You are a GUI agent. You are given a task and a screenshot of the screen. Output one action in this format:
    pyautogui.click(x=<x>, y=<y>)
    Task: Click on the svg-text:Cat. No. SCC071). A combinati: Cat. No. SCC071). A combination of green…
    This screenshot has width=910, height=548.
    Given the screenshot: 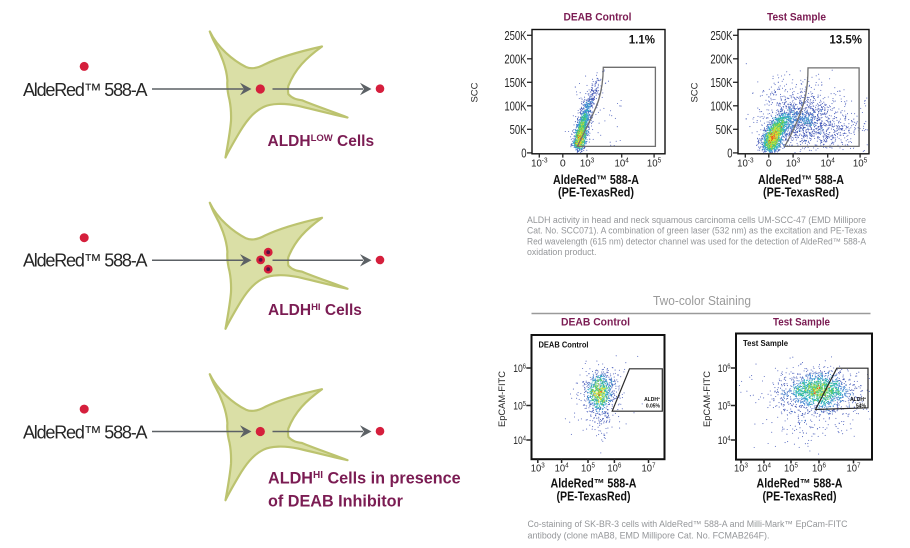 What is the action you would take?
    pyautogui.click(x=697, y=231)
    